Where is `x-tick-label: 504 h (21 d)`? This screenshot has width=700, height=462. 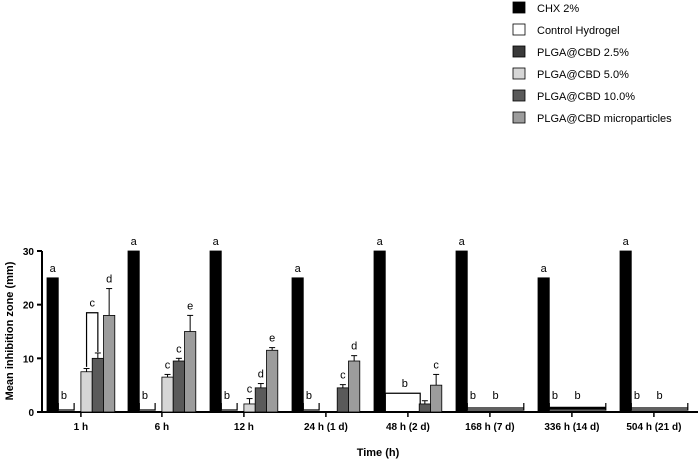 x-tick-label: 504 h (21 d) is located at coordinates (653, 427).